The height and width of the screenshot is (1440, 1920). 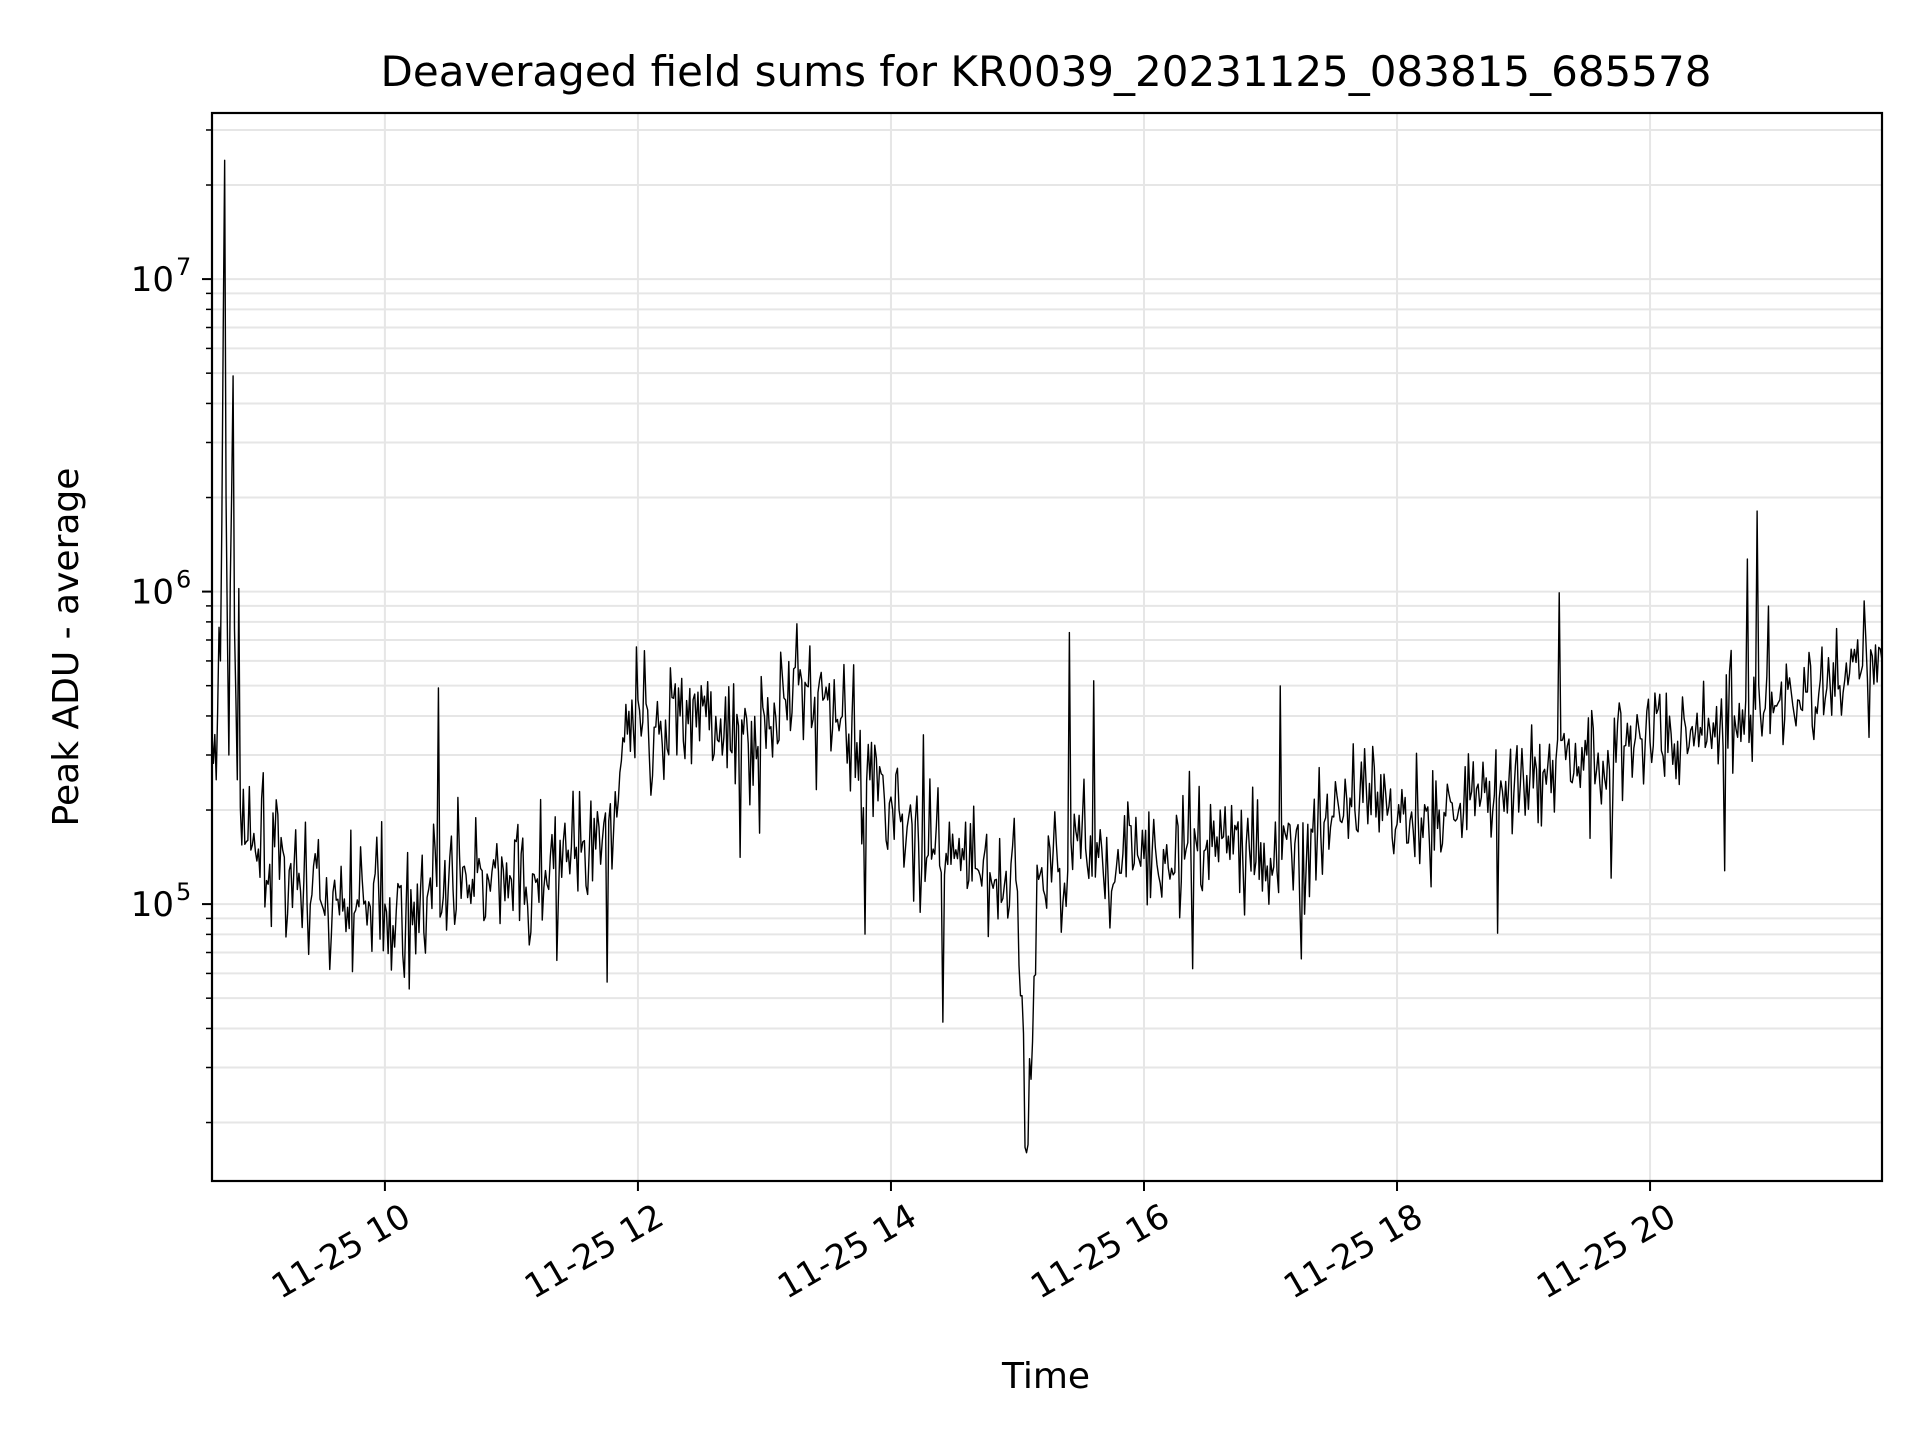 I want to click on y-tick-exponent: 5, so click(x=183, y=892).